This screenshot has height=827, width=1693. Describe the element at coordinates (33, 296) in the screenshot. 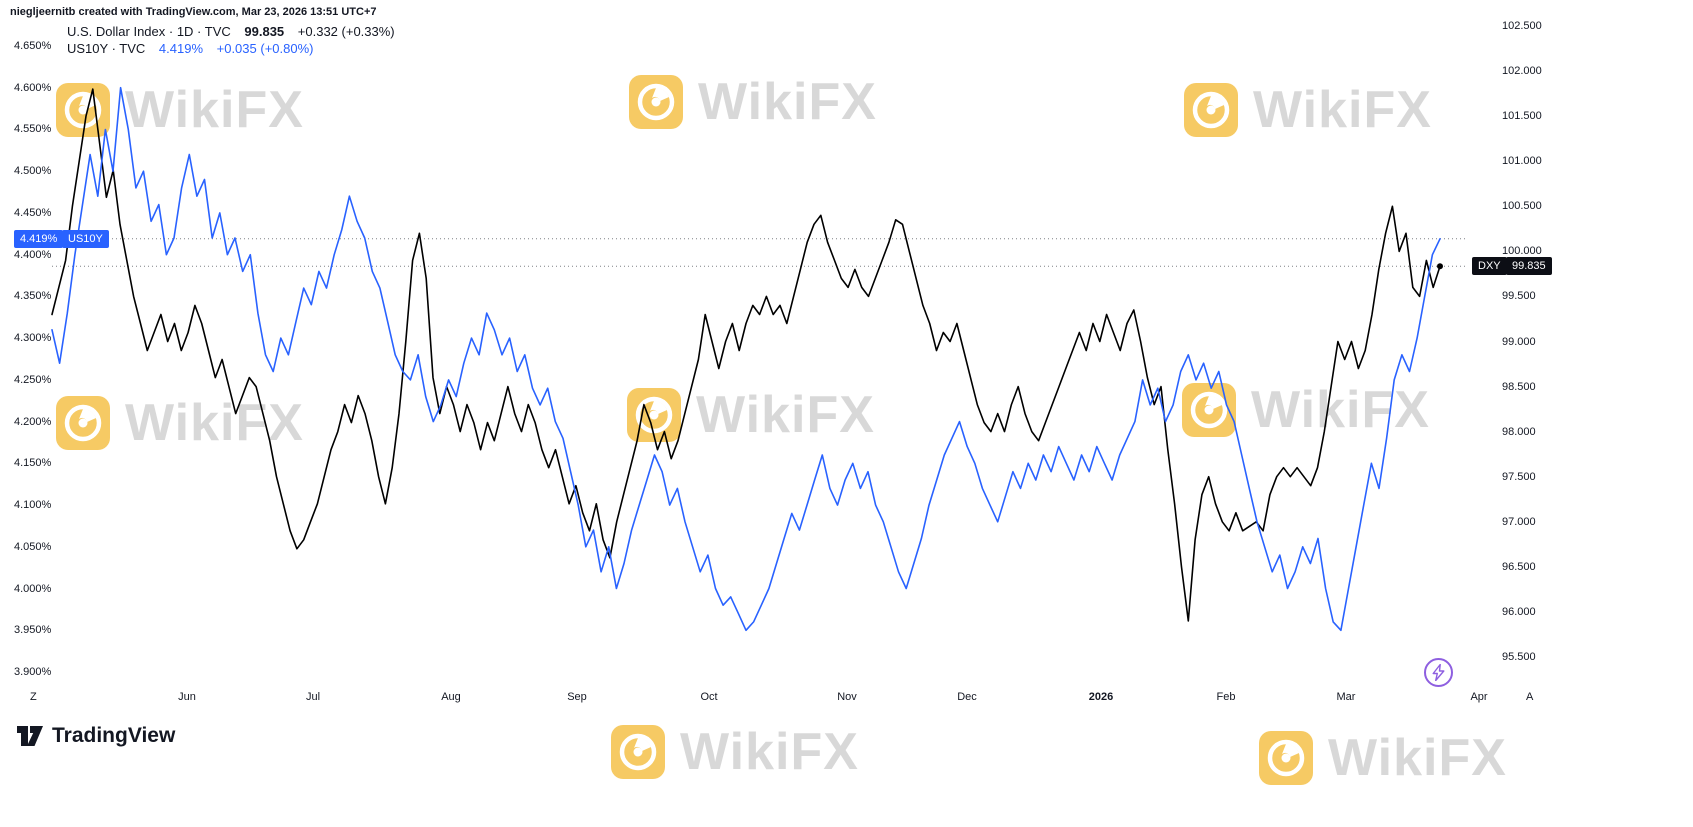

I see `left-axis-tick: 4.350%` at that location.